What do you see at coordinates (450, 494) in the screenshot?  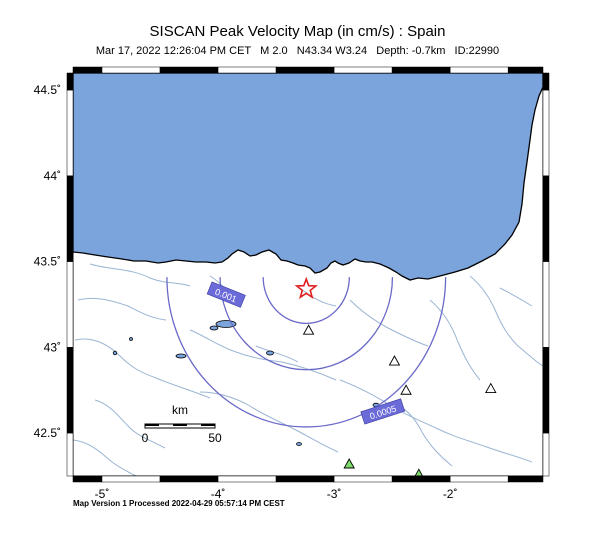 I see `lon-tick-label: -2˚` at bounding box center [450, 494].